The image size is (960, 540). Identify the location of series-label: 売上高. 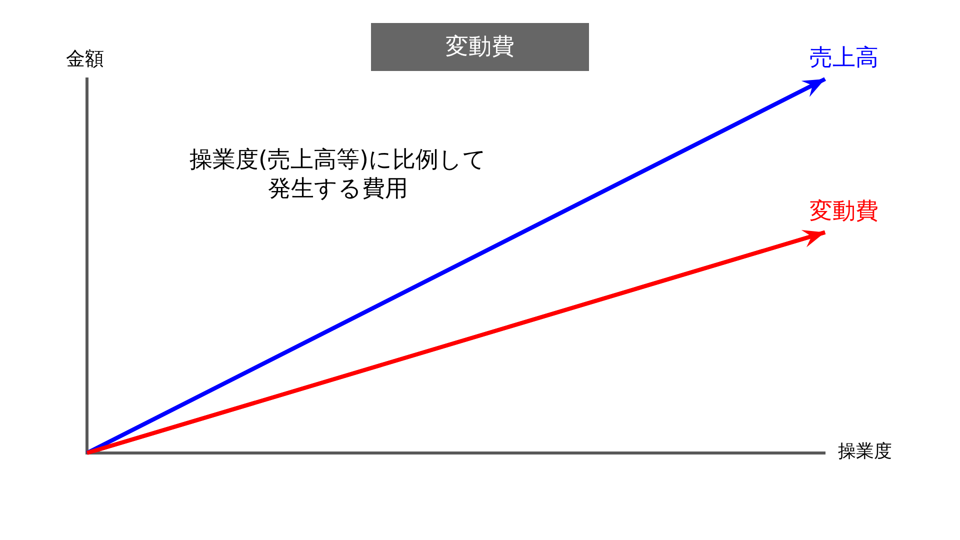
(844, 58).